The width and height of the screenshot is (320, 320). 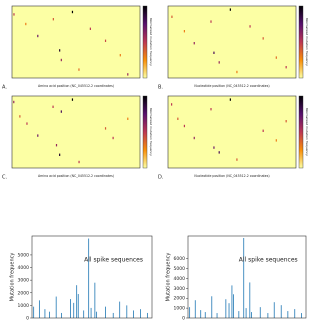 What do you see at coordinates (24, 255) in the screenshot?
I see `y-tick-label: 5000` at bounding box center [24, 255].